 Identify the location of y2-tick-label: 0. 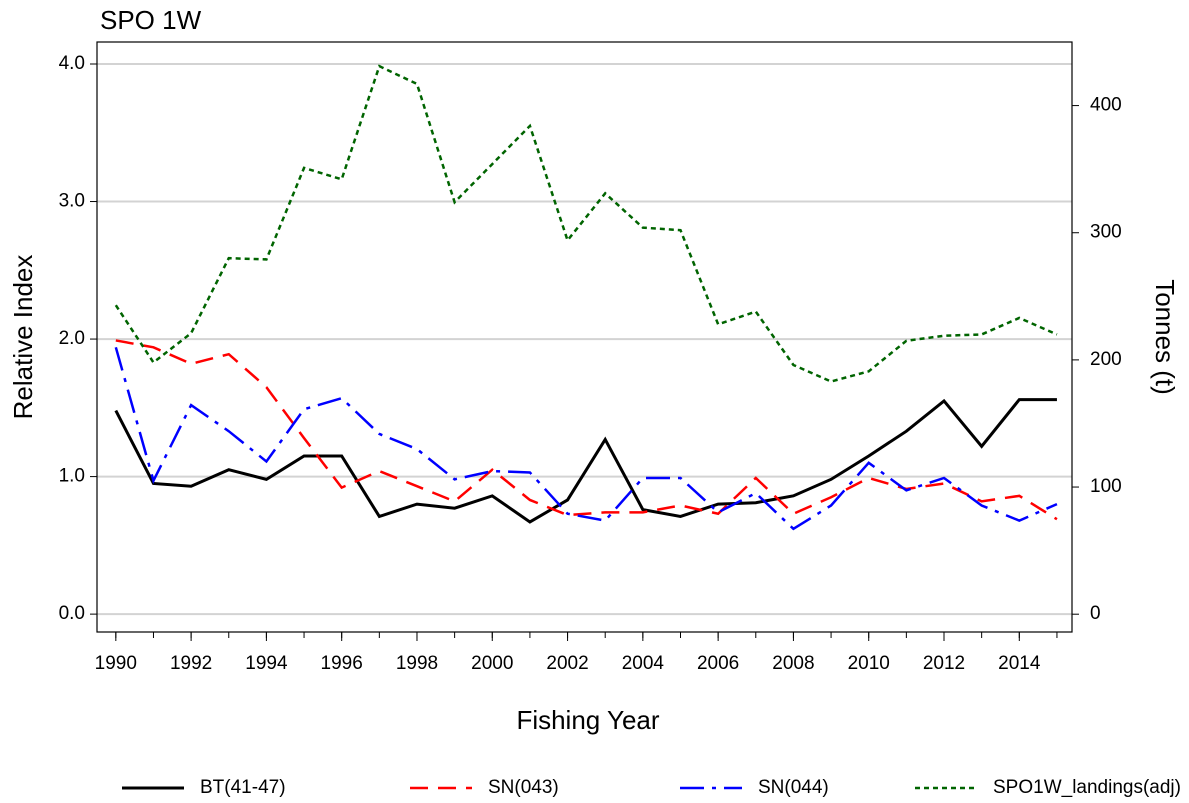
(1095, 613).